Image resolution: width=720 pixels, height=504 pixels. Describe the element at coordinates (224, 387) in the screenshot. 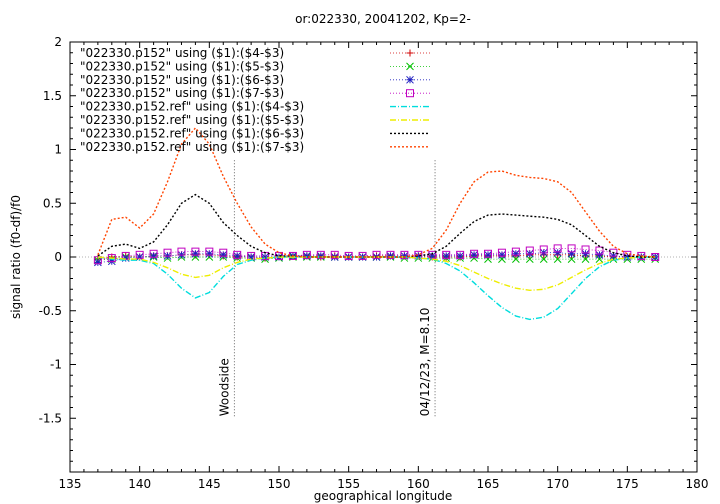

I see `annotation-label: Woodside` at that location.